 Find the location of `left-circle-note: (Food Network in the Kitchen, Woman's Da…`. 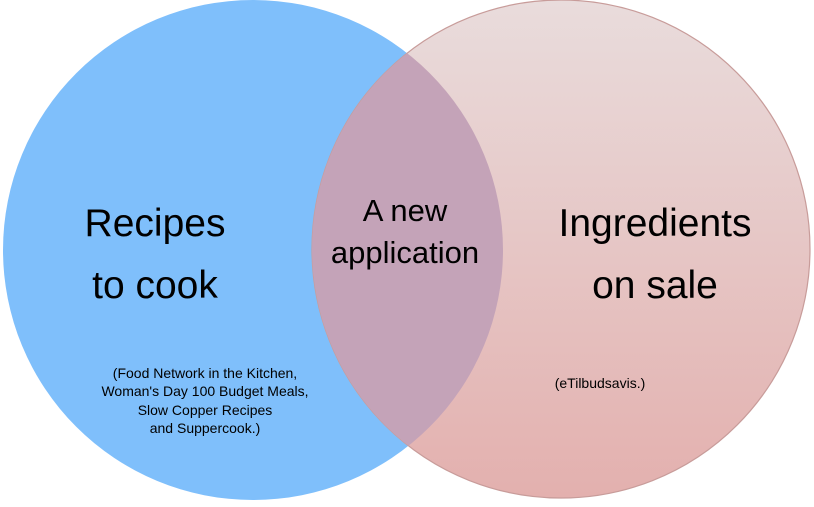

left-circle-note: (Food Network in the Kitchen, Woman's Da… is located at coordinates (205, 401).